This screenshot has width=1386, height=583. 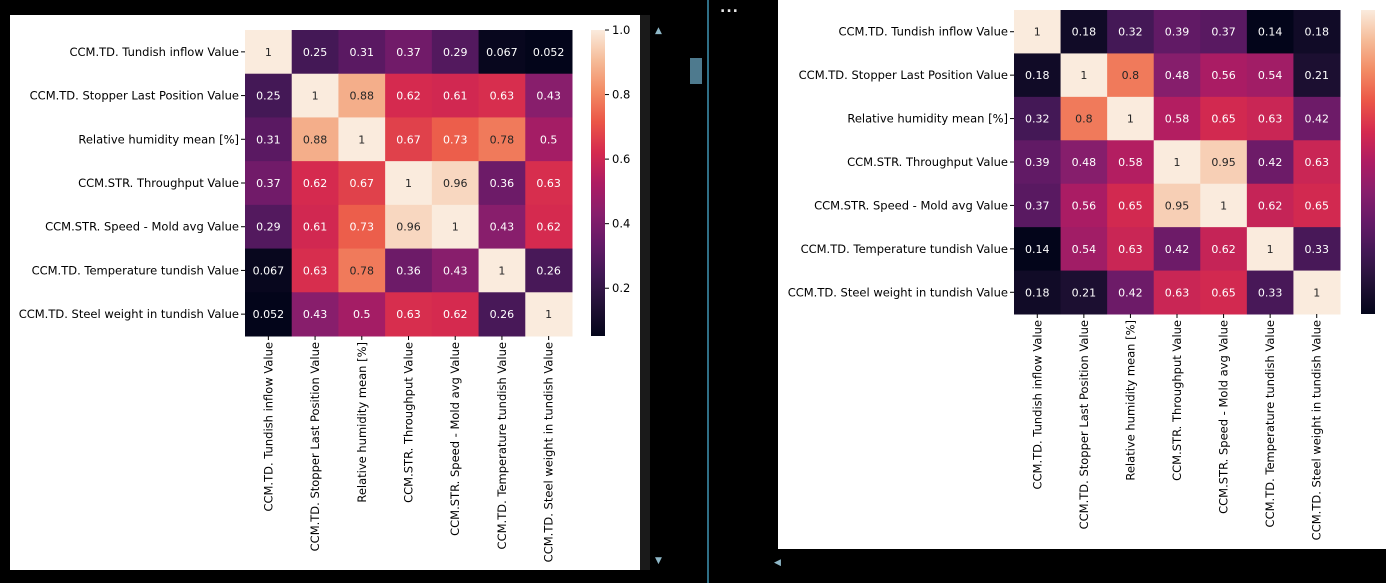 What do you see at coordinates (658, 561) in the screenshot?
I see `scroll-down-icon: ▼` at bounding box center [658, 561].